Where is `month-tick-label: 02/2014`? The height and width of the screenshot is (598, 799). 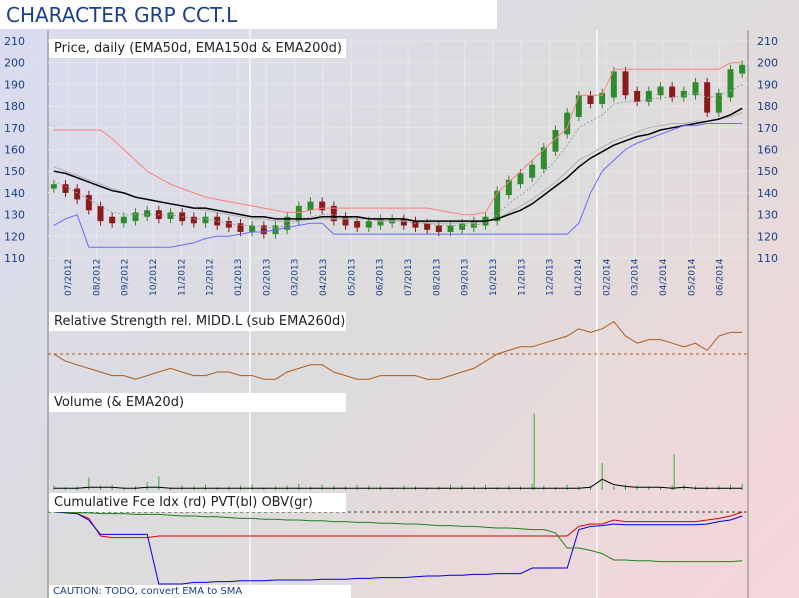 month-tick-label: 02/2014 is located at coordinates (607, 277).